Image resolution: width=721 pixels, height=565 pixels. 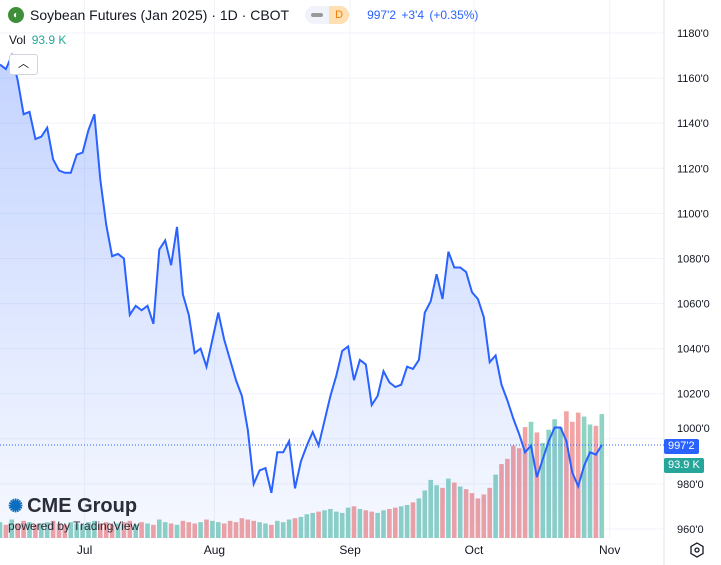 What do you see at coordinates (160, 15) in the screenshot?
I see `symbol-title: Soybean Futures (Jan 2025) · 1D · CBOT` at bounding box center [160, 15].